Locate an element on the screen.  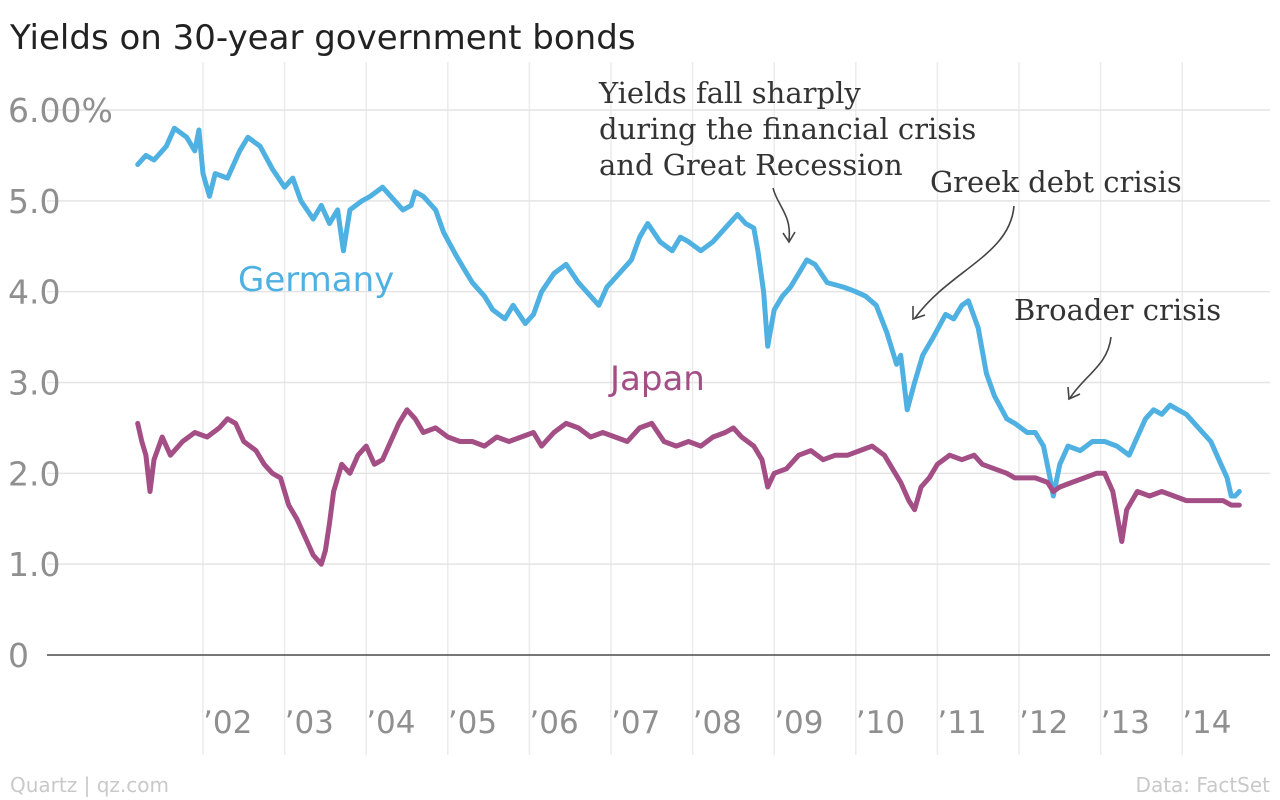
y-tick-label: 0 is located at coordinates (18, 655).